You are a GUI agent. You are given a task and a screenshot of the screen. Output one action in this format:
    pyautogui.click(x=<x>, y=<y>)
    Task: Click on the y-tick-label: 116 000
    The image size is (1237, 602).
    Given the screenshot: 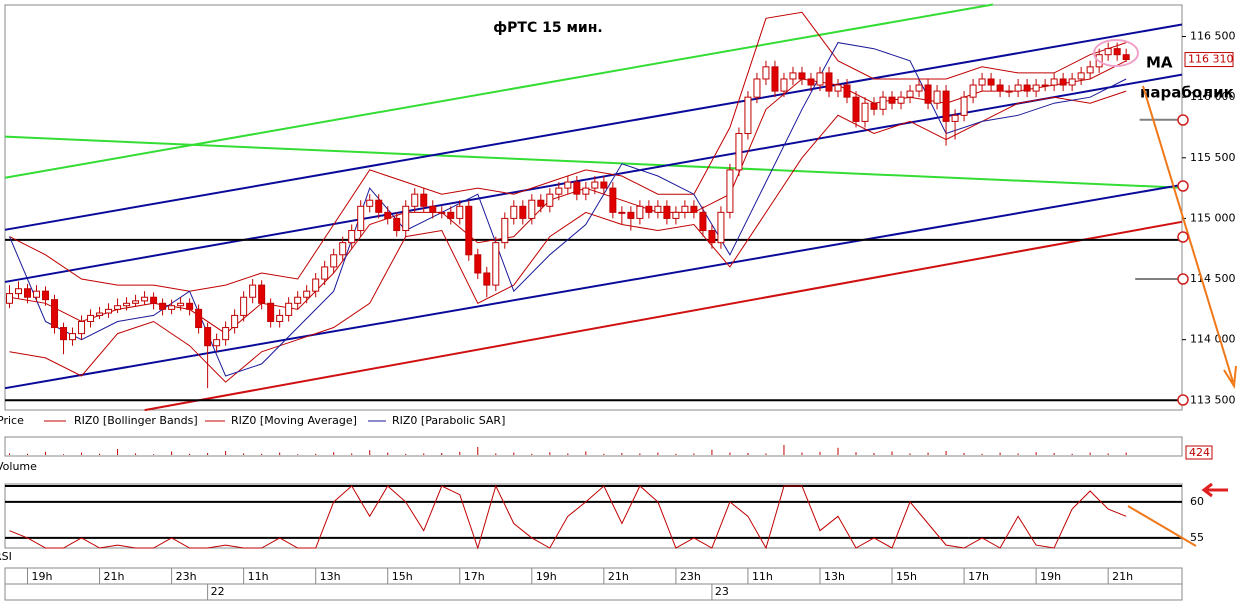 What is the action you would take?
    pyautogui.click(x=1213, y=96)
    